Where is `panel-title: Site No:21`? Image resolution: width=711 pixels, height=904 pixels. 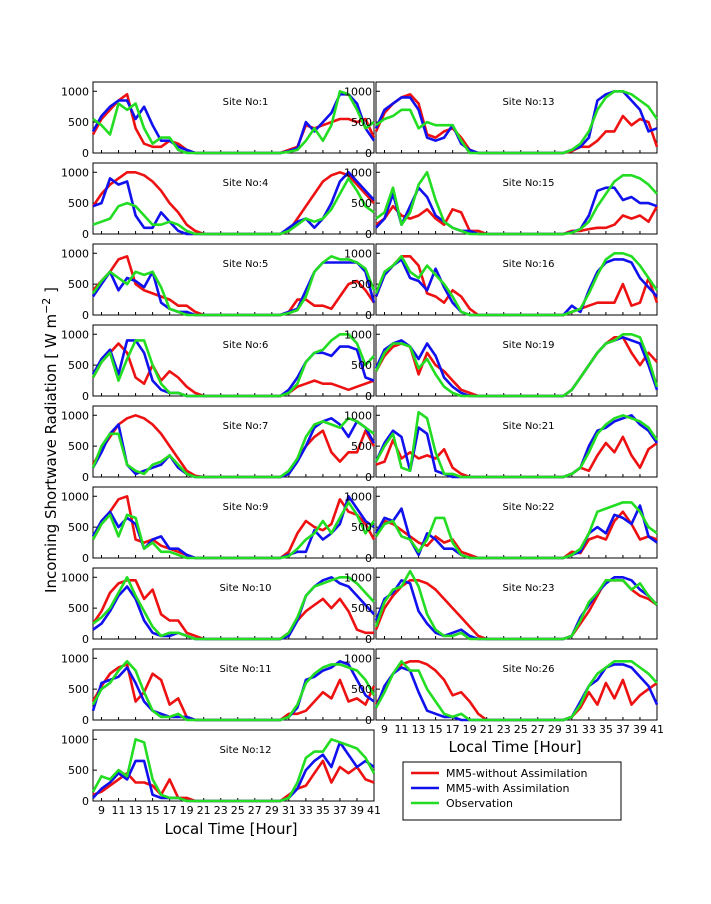 panel-title: Site No:21 is located at coordinates (528, 426).